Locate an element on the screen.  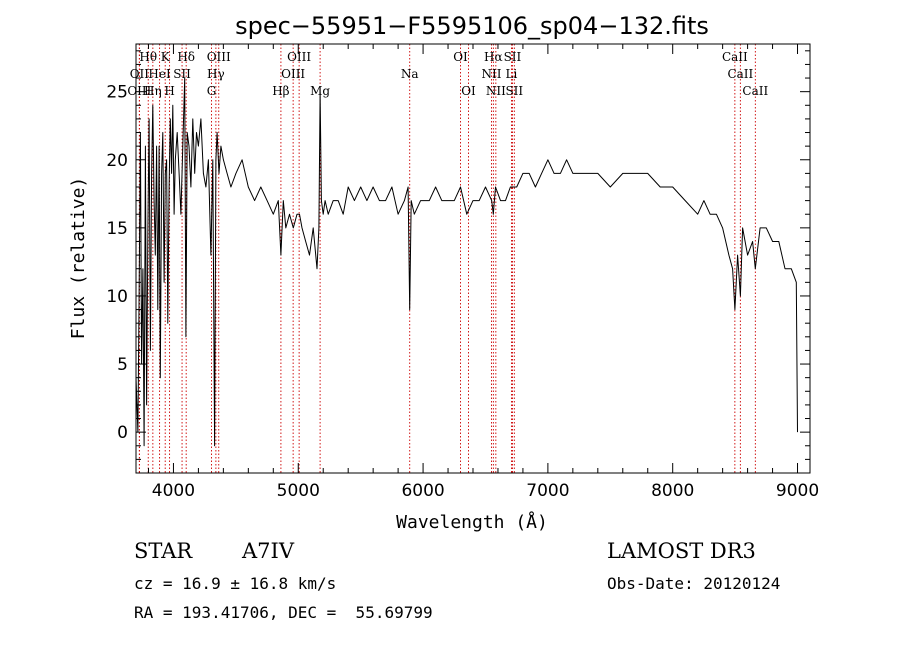
y-tick-label: 15 is located at coordinates (117, 229).